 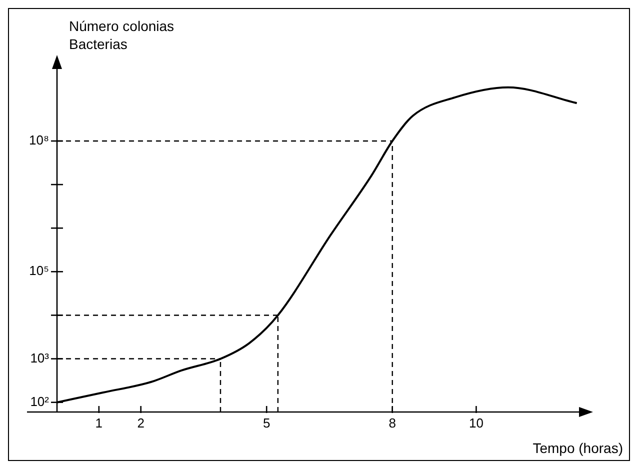 I want to click on y-tick-label: 10², so click(x=40, y=401).